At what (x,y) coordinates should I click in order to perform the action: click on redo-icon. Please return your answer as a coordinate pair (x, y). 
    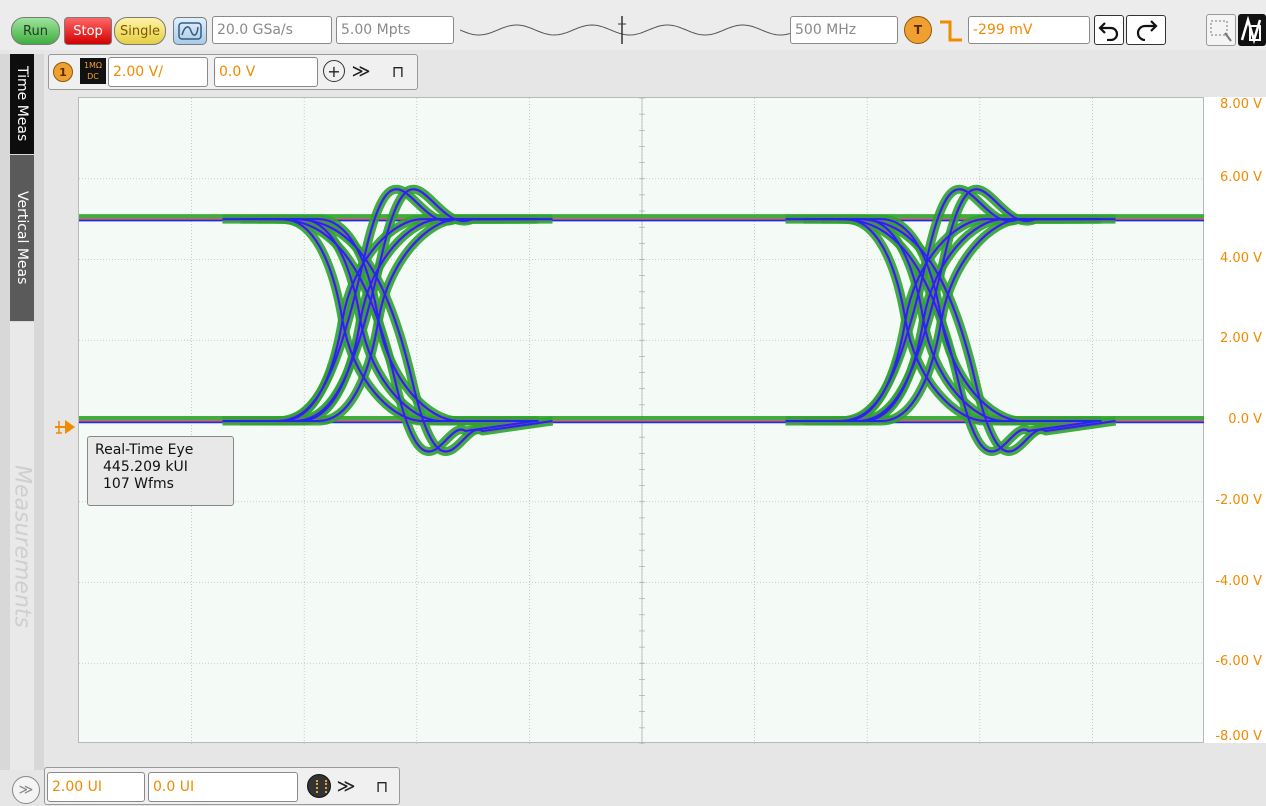
    Looking at the image, I should click on (1147, 30).